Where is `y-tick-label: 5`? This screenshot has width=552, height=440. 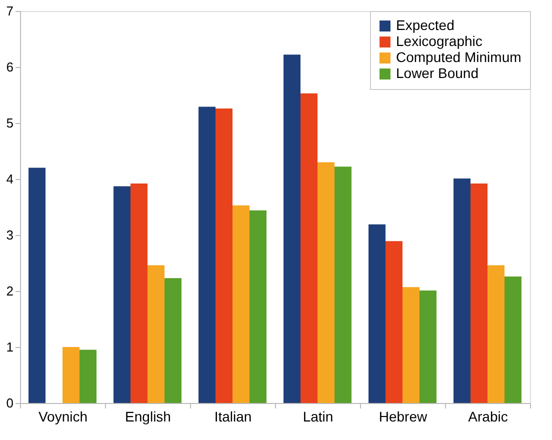 y-tick-label: 5 is located at coordinates (10, 123).